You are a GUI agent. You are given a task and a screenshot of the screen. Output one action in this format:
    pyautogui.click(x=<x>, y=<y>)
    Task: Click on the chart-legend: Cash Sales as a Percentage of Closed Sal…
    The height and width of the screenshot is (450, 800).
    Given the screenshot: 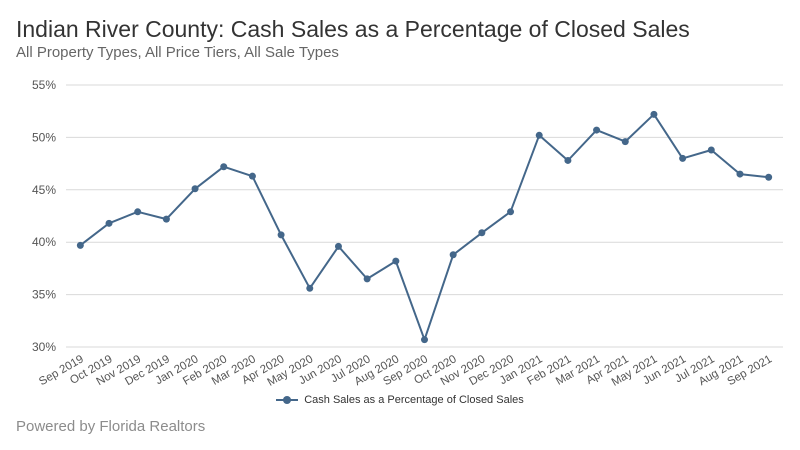 What is the action you would take?
    pyautogui.click(x=400, y=401)
    